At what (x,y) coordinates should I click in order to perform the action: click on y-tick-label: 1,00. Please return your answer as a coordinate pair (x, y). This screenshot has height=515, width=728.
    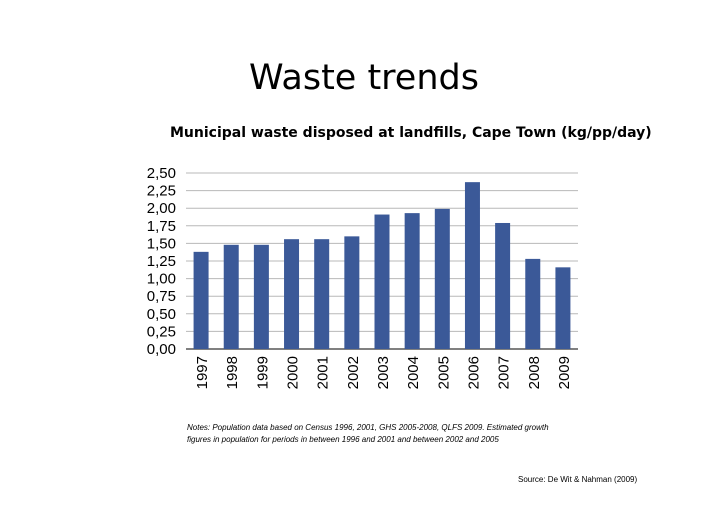
    Looking at the image, I should click on (161, 279).